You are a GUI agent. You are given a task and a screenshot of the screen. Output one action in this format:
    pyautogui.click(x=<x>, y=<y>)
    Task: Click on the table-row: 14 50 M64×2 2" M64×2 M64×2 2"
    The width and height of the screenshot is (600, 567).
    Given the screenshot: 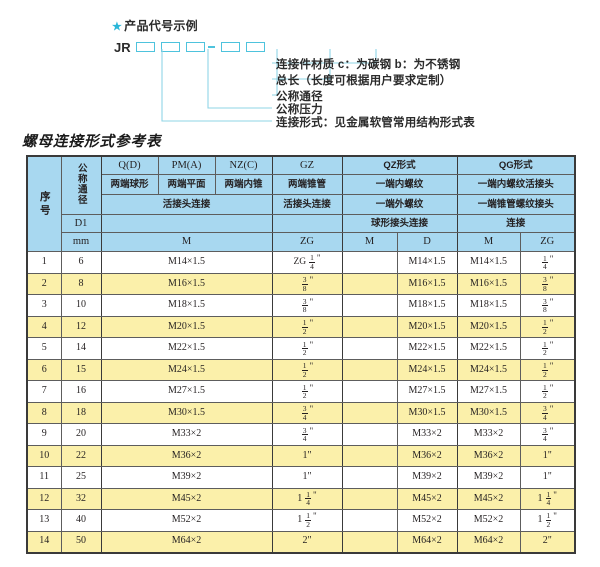 What is the action you would take?
    pyautogui.click(x=301, y=542)
    